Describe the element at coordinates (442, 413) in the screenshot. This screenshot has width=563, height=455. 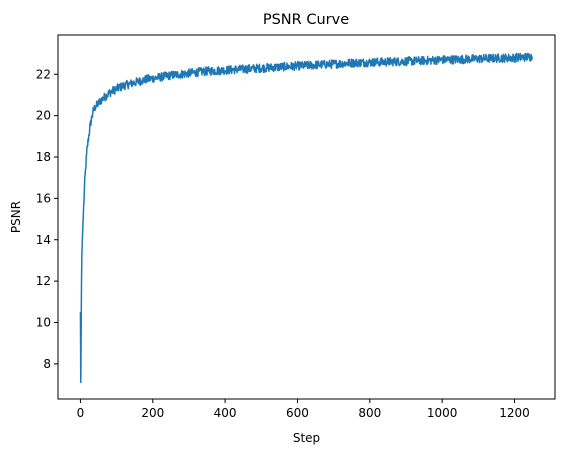
I see `x-tick-label: 1000` at that location.